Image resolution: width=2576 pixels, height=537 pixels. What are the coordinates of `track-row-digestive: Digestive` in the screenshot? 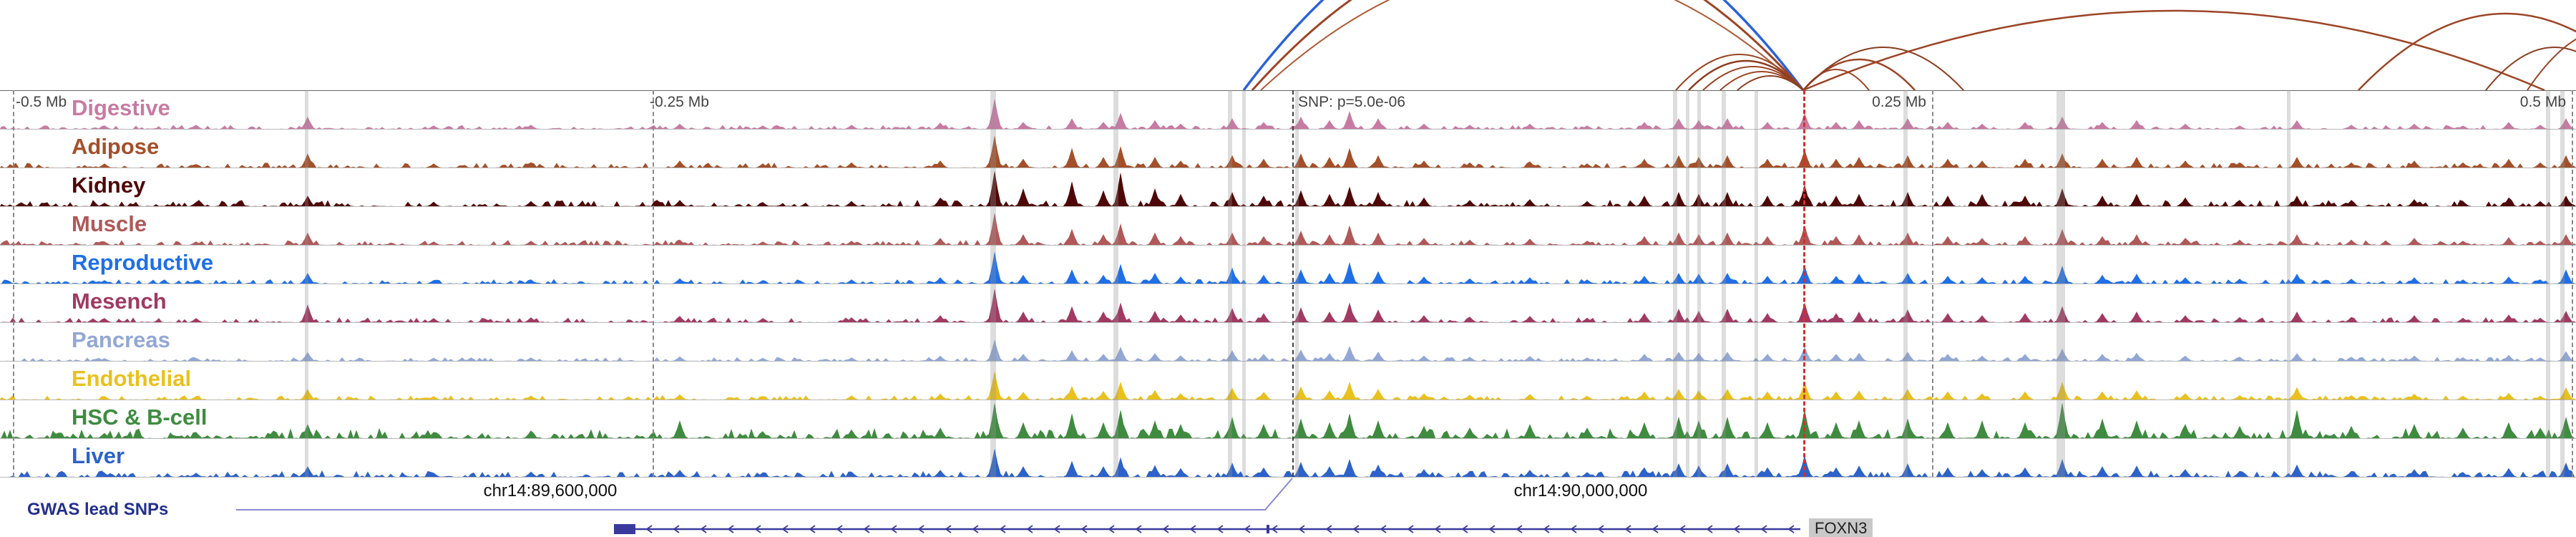 It's located at (1288, 110).